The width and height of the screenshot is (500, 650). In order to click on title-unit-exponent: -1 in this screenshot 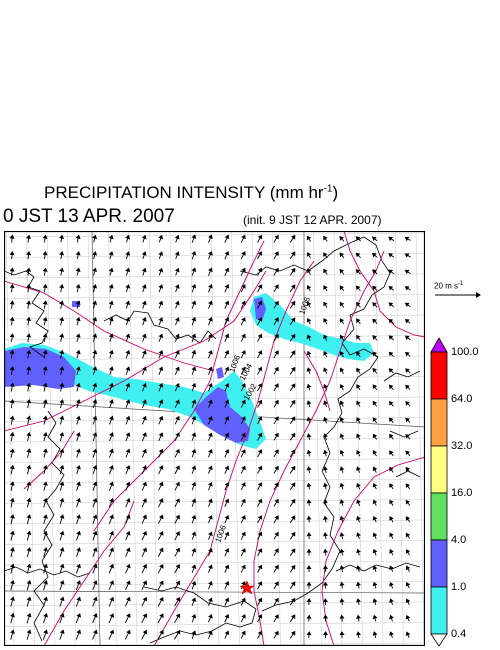, I will do `click(328, 189)`.